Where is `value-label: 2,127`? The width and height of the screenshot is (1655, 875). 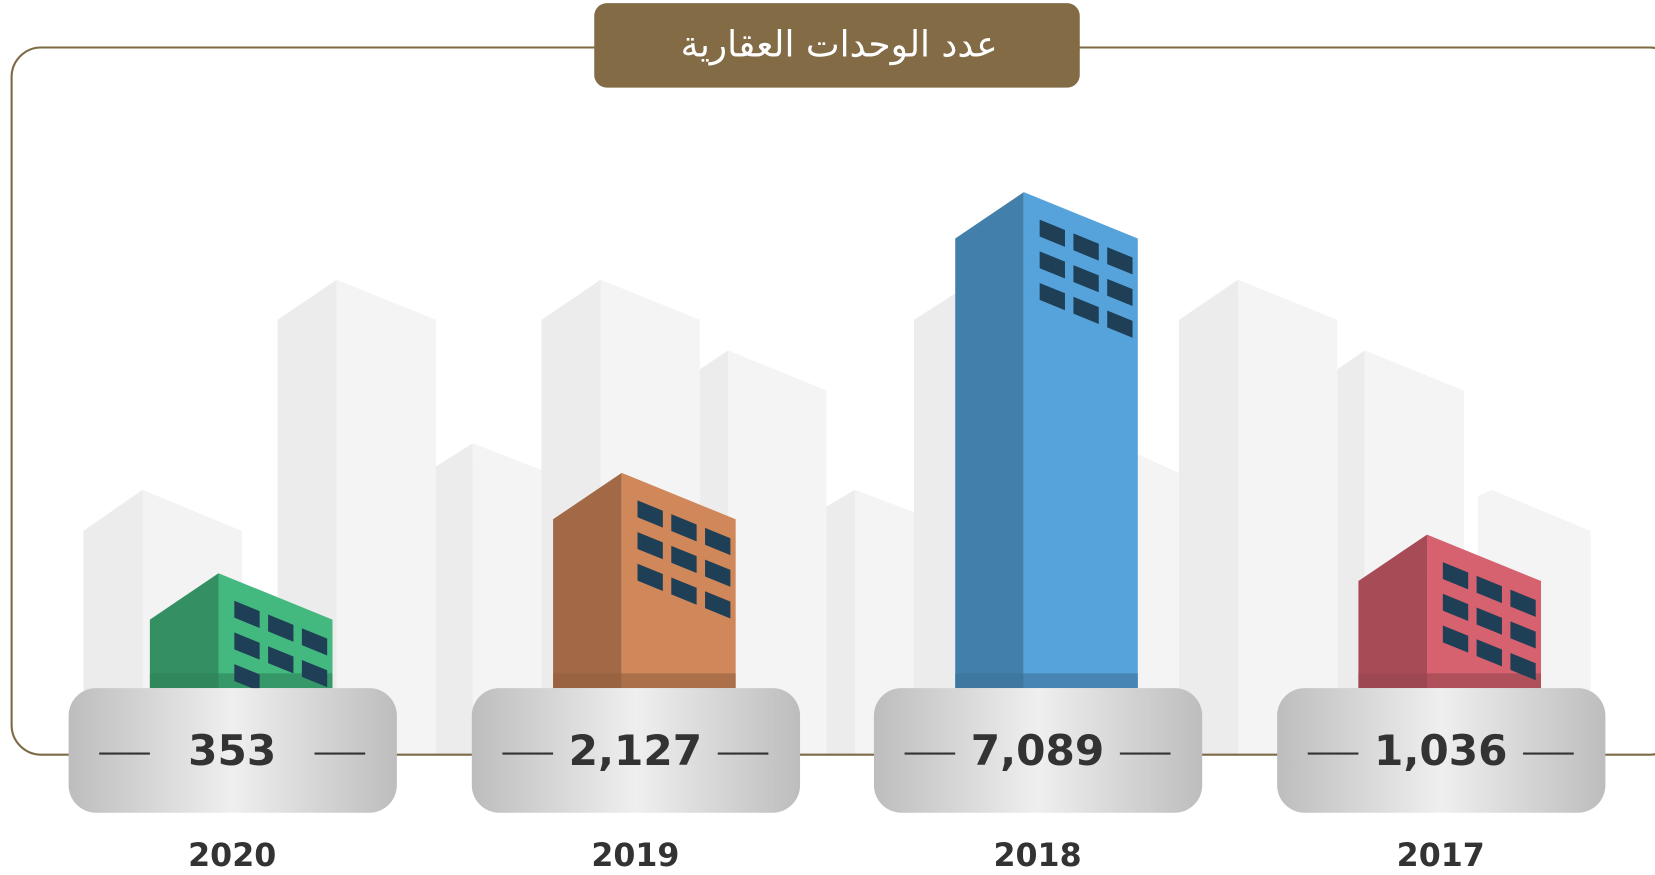 value-label: 2,127 is located at coordinates (636, 750).